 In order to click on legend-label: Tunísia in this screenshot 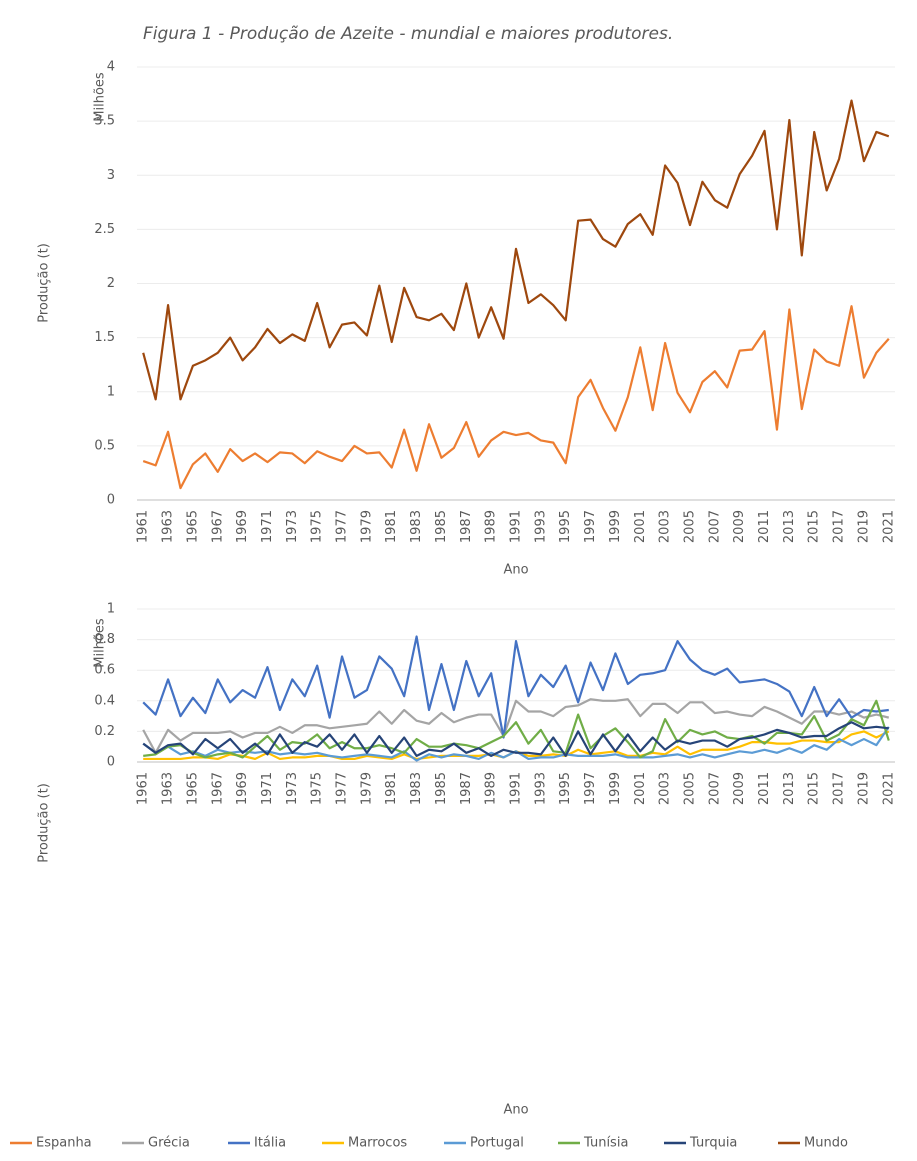, I will do `click(605, 1143)`.